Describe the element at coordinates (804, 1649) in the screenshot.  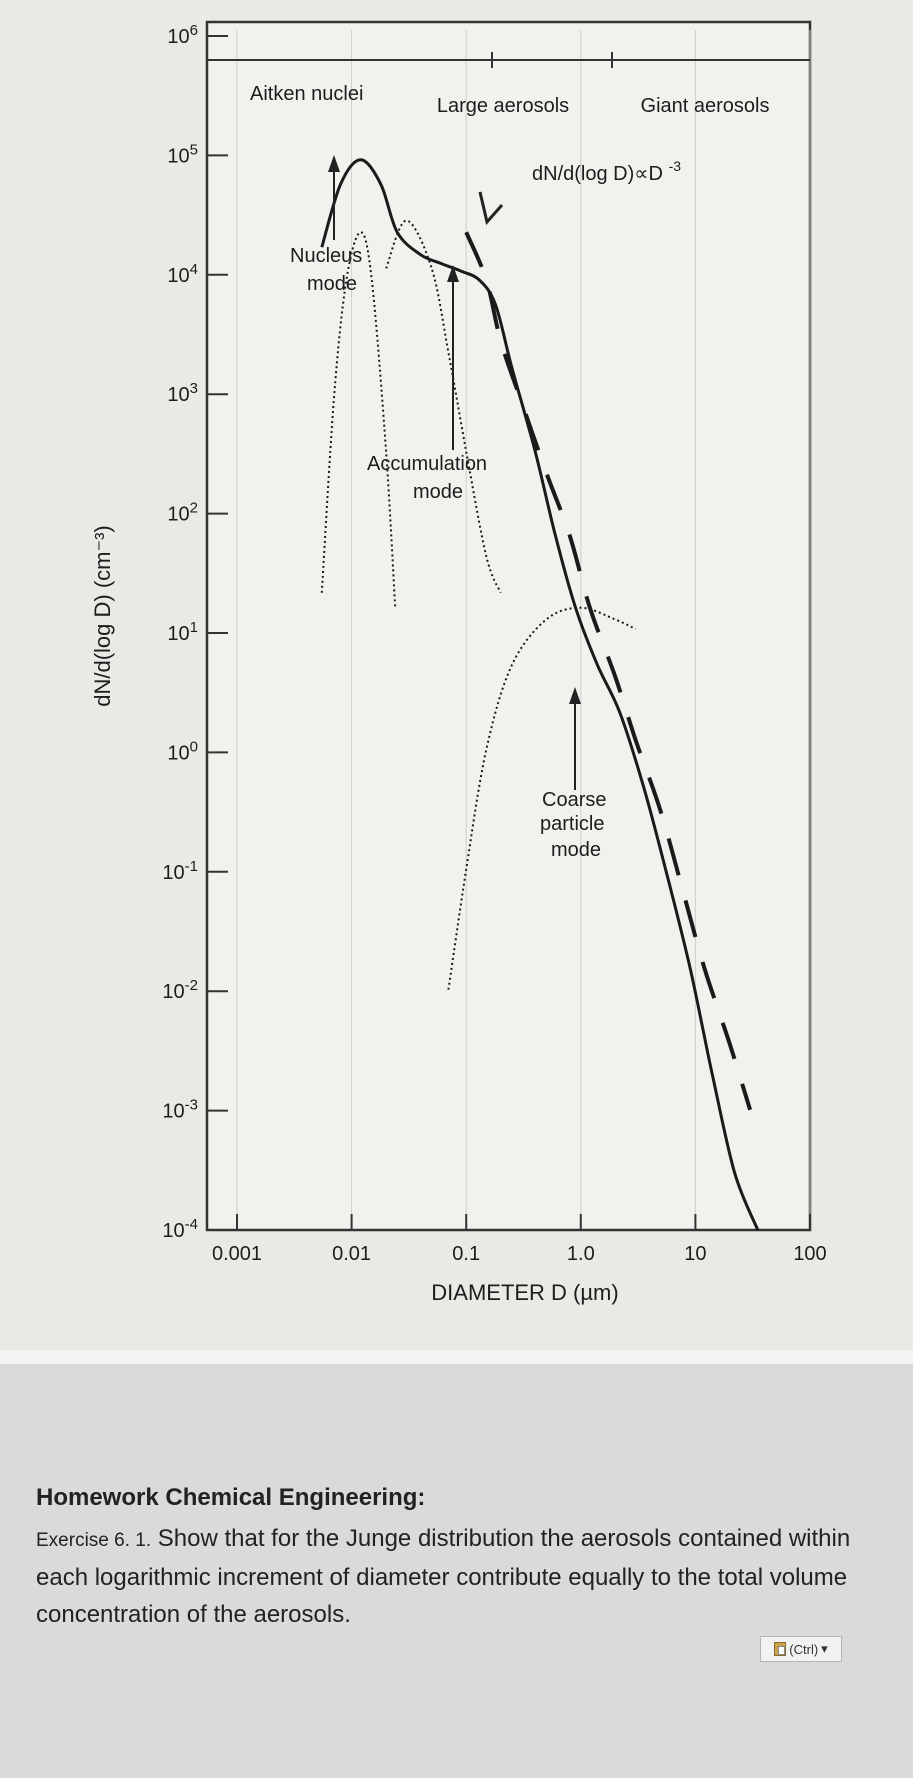
I see `paste-options-label: (Ctrl)` at that location.